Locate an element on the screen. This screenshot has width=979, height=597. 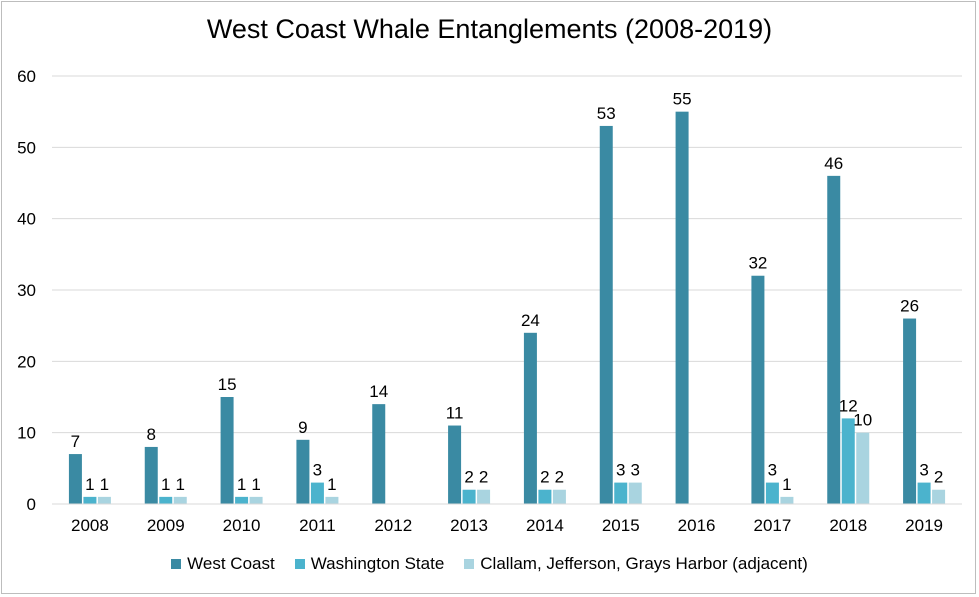
x-tick-label: 2010 is located at coordinates (242, 525).